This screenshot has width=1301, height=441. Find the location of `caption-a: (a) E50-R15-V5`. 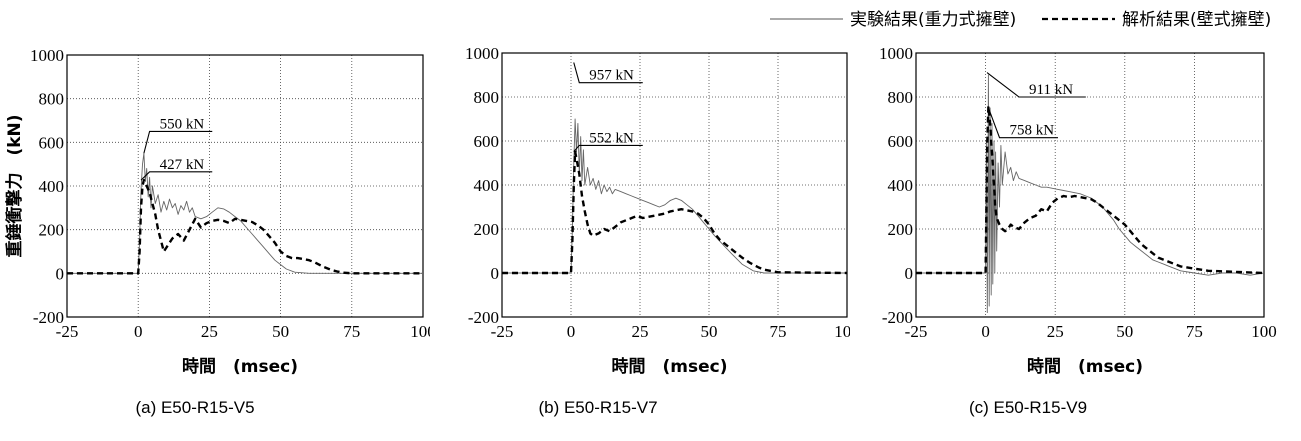

caption-a: (a) E50-R15-V5 is located at coordinates (195, 407).